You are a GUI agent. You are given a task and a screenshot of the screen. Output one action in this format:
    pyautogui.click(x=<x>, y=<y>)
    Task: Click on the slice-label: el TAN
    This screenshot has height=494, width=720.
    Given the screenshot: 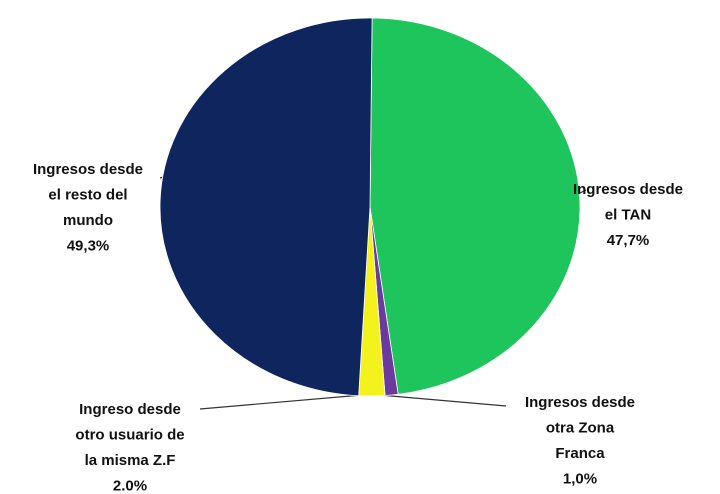 What is the action you would take?
    pyautogui.click(x=628, y=214)
    